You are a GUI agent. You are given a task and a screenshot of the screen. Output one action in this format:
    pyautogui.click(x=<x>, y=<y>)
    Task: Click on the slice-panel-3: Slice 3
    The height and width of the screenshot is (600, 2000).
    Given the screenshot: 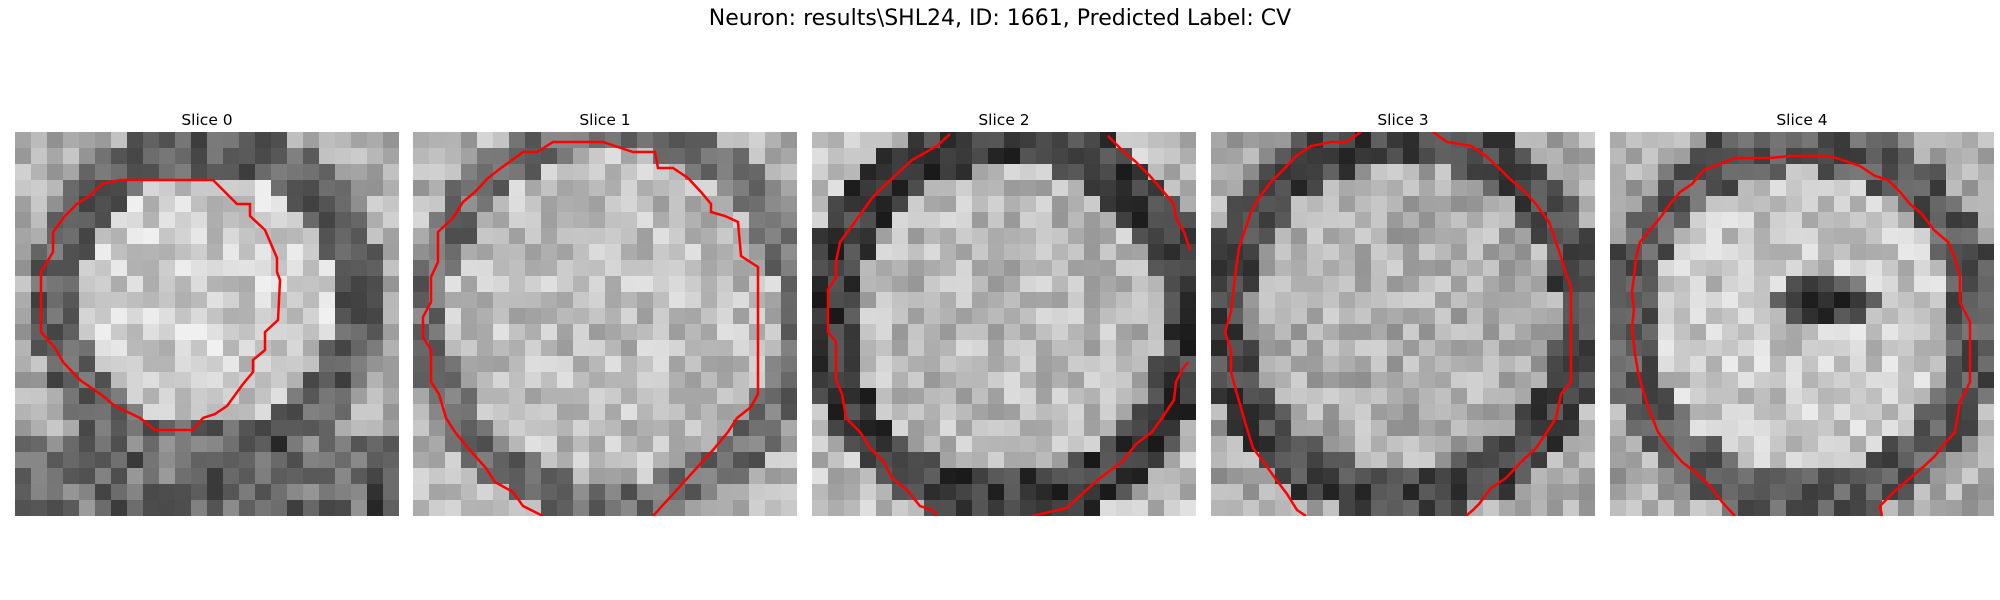 What is the action you would take?
    pyautogui.click(x=1403, y=313)
    